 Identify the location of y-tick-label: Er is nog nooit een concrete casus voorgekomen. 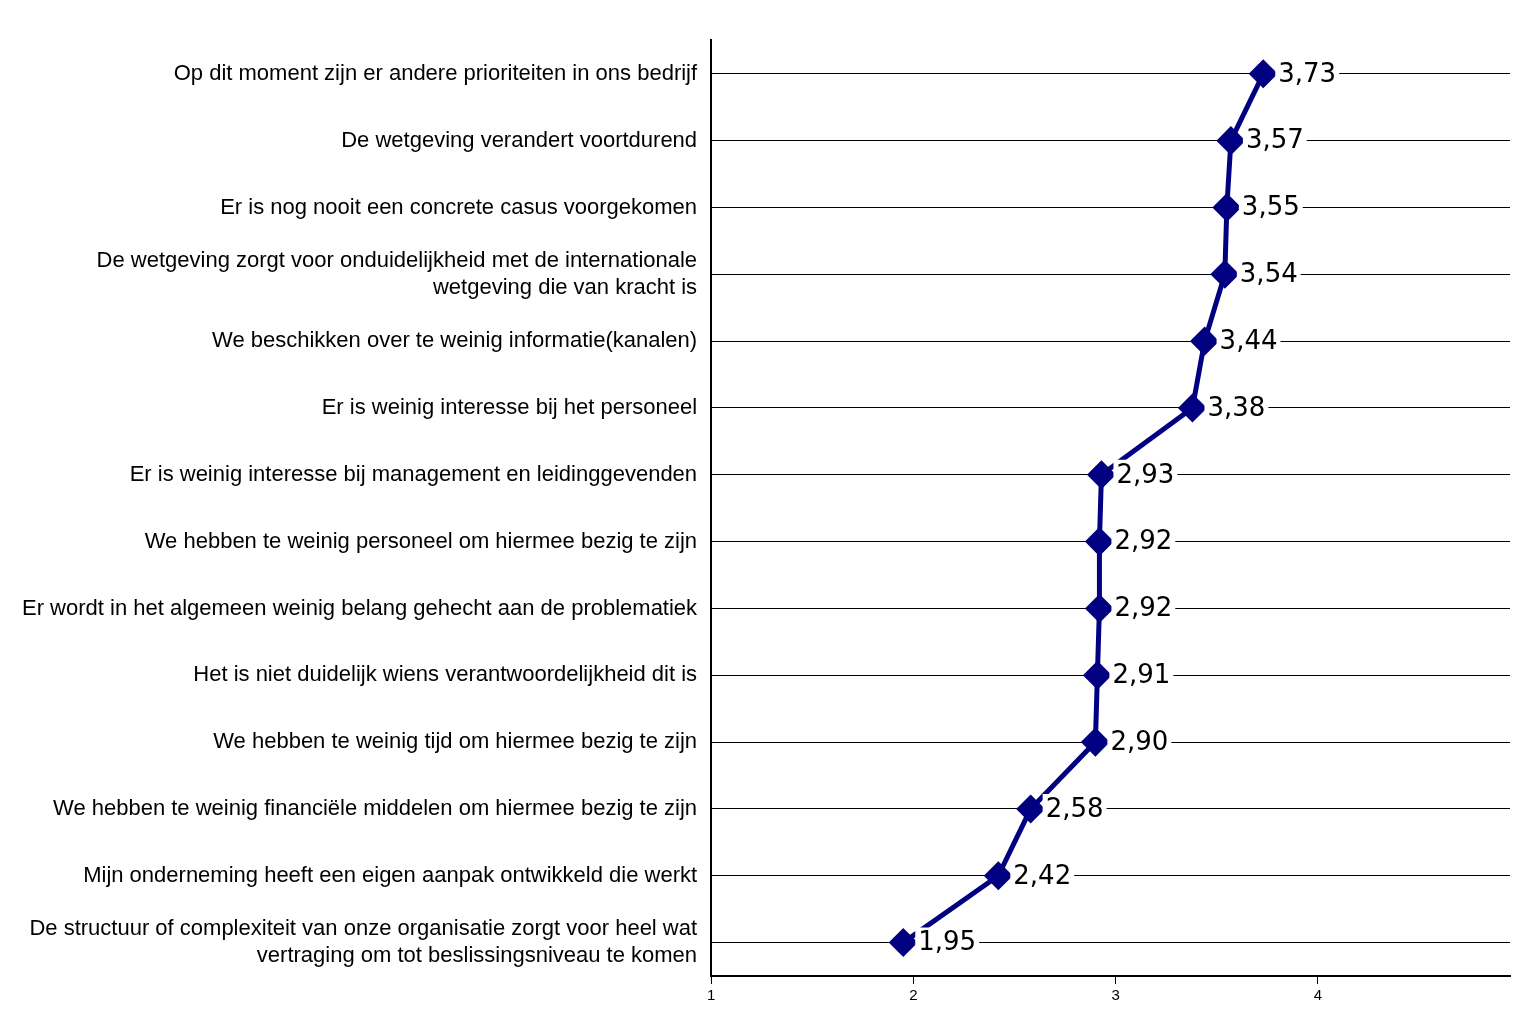
(459, 206).